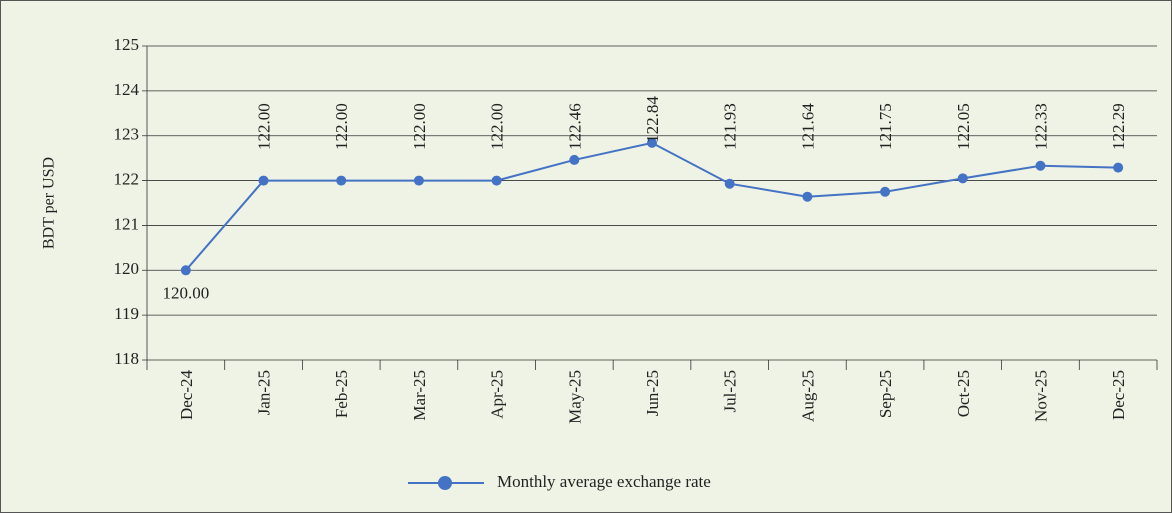 The width and height of the screenshot is (1172, 513). What do you see at coordinates (604, 481) in the screenshot?
I see `legend-label: Monthly average exchange rate` at bounding box center [604, 481].